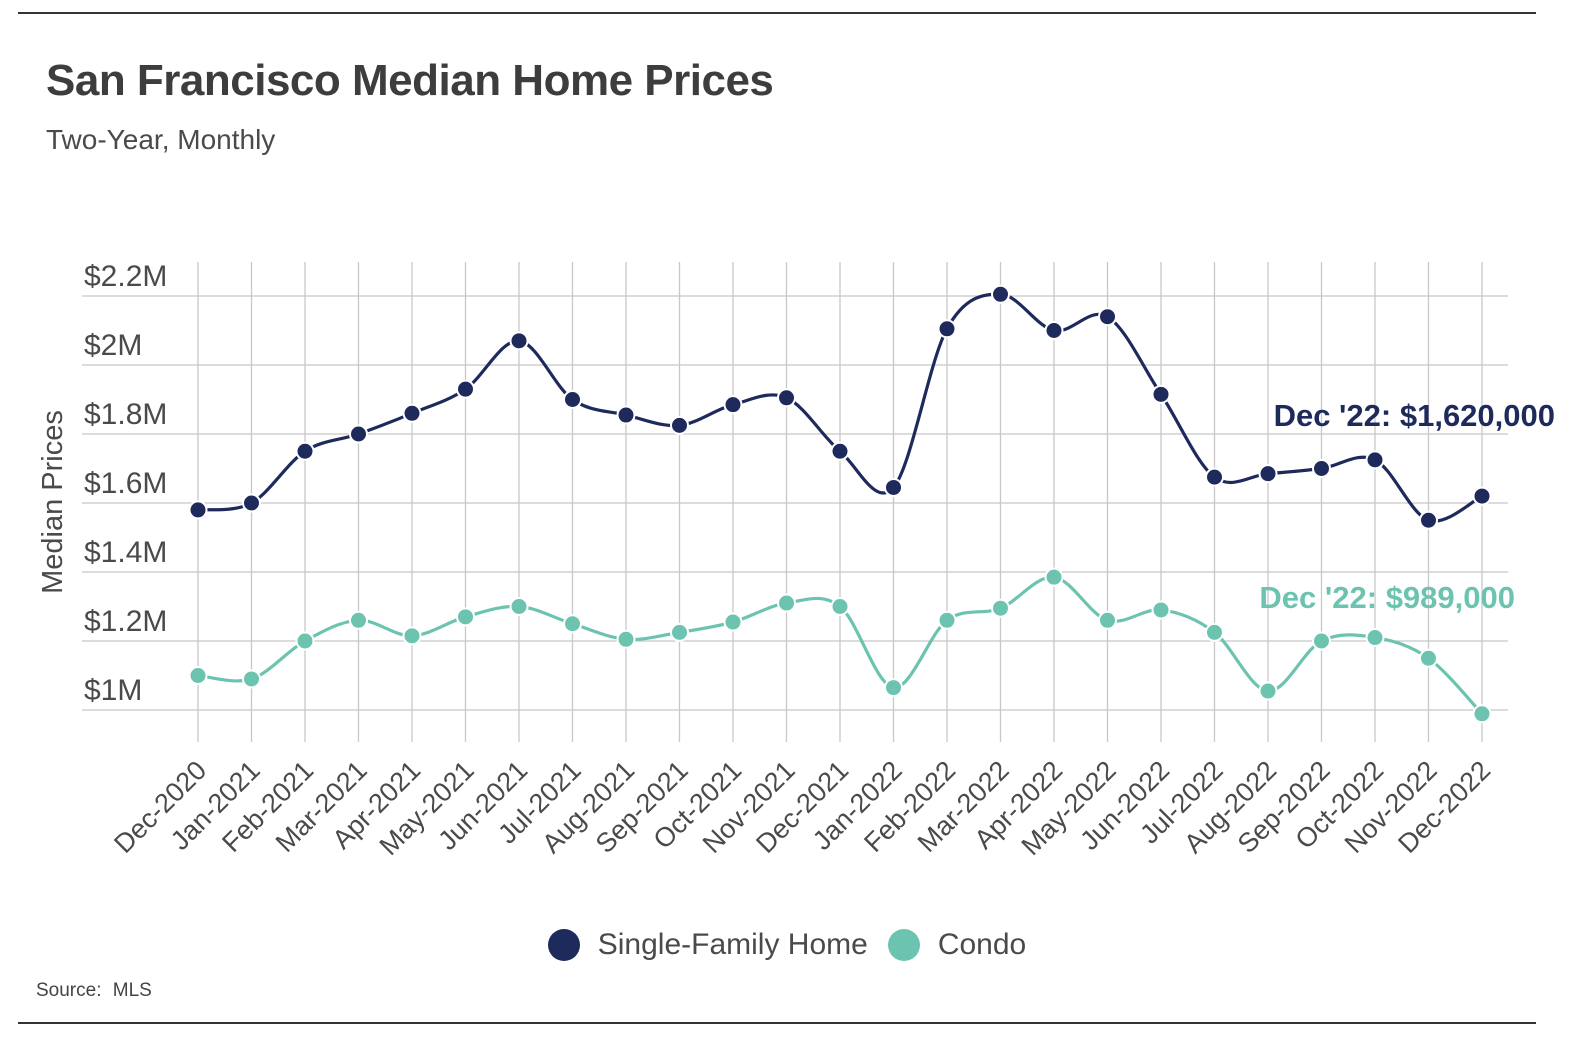  What do you see at coordinates (777, 1023) in the screenshot?
I see `bottom-rule` at bounding box center [777, 1023].